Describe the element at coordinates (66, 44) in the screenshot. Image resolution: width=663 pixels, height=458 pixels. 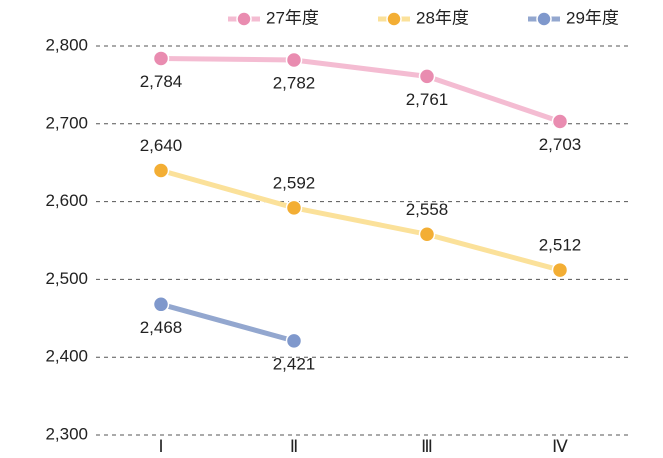
I see `y-tick-label: 2,800` at that location.